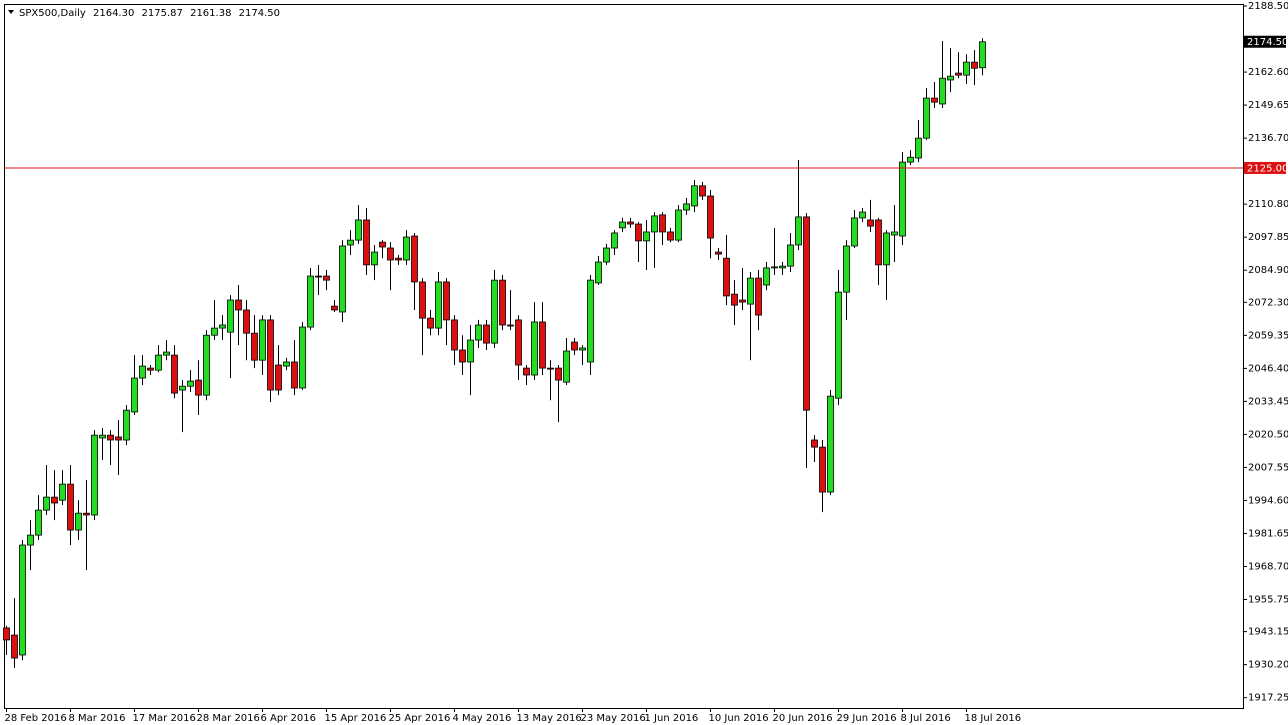  Describe the element at coordinates (482, 718) in the screenshot. I see `x-tick-label: 4 May 2016` at that location.